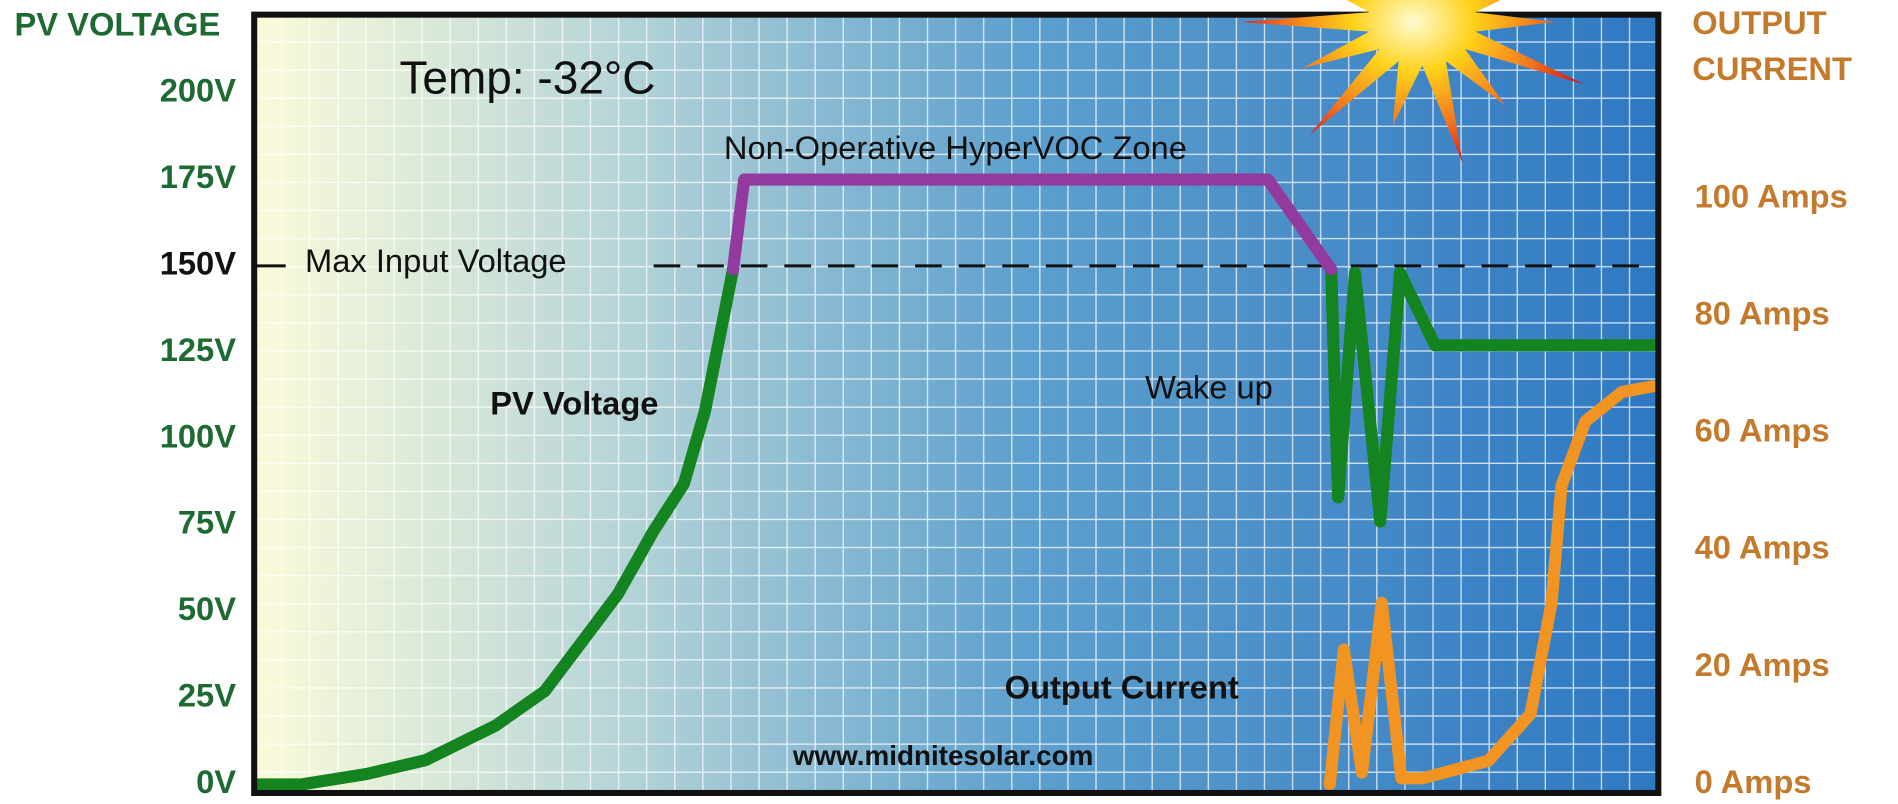  What do you see at coordinates (1413, 82) in the screenshot?
I see `sun-icon` at bounding box center [1413, 82].